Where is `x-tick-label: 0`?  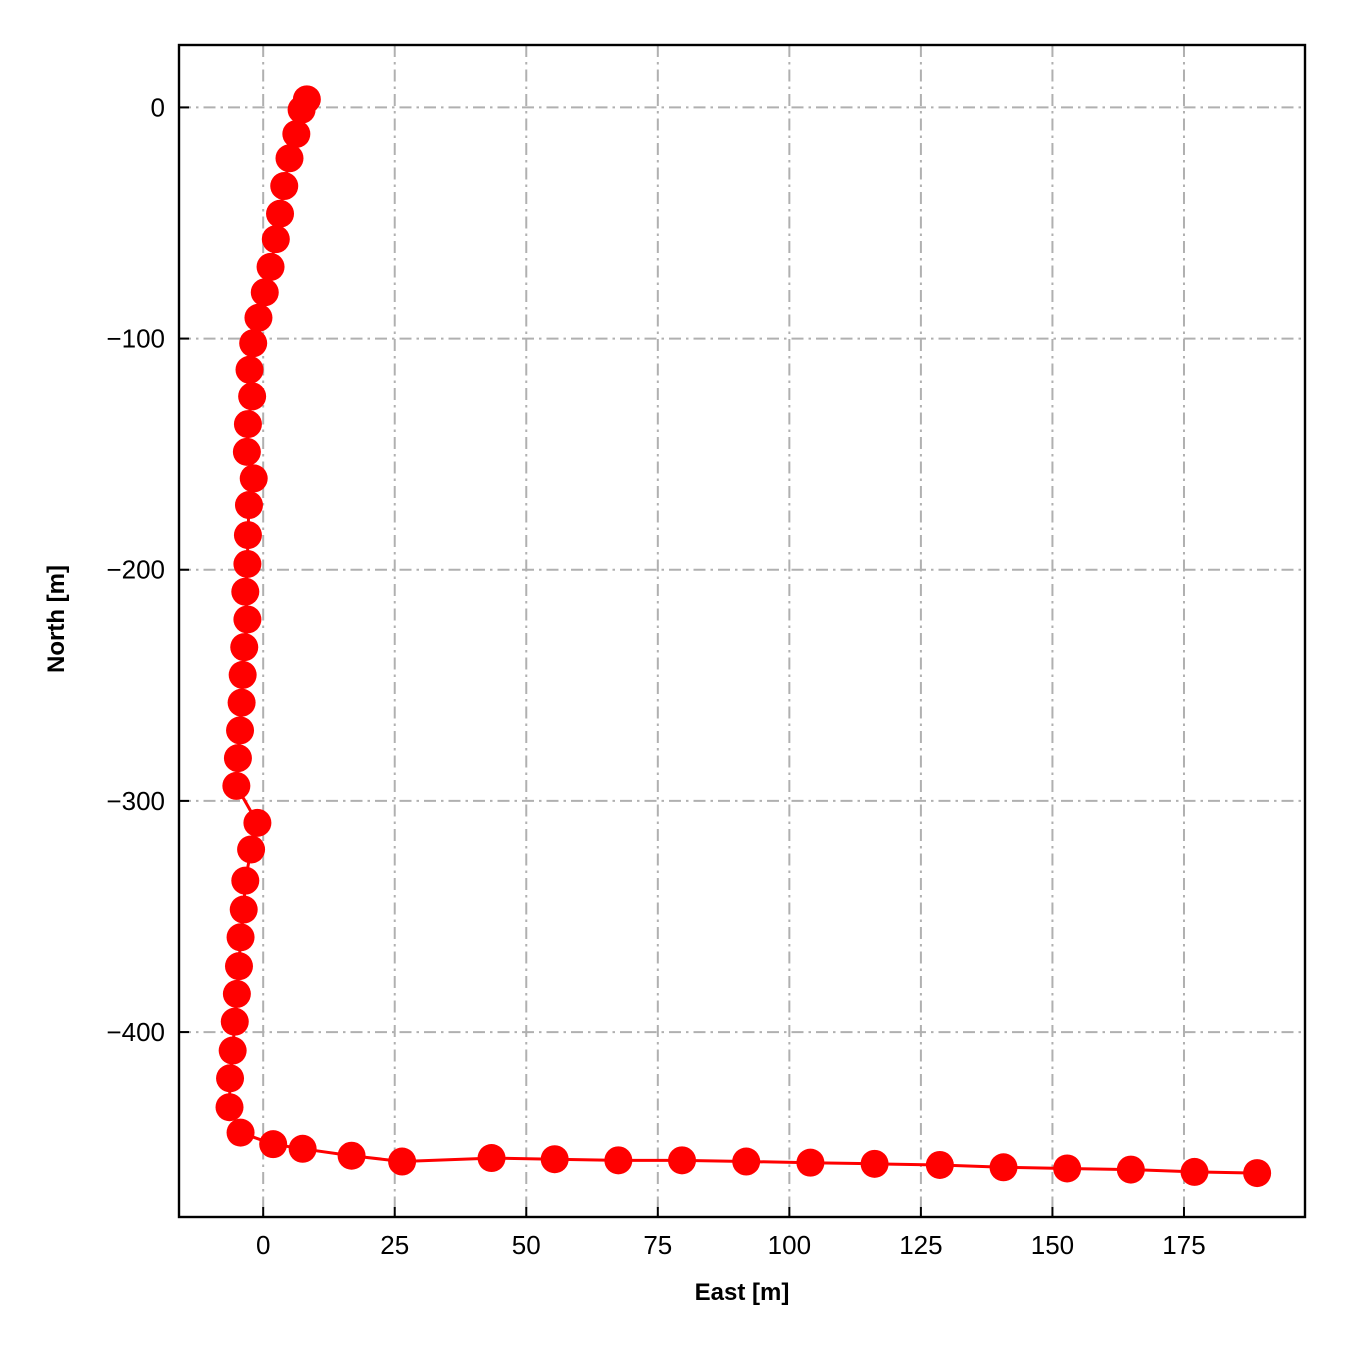 x-tick-label: 0 is located at coordinates (263, 1245).